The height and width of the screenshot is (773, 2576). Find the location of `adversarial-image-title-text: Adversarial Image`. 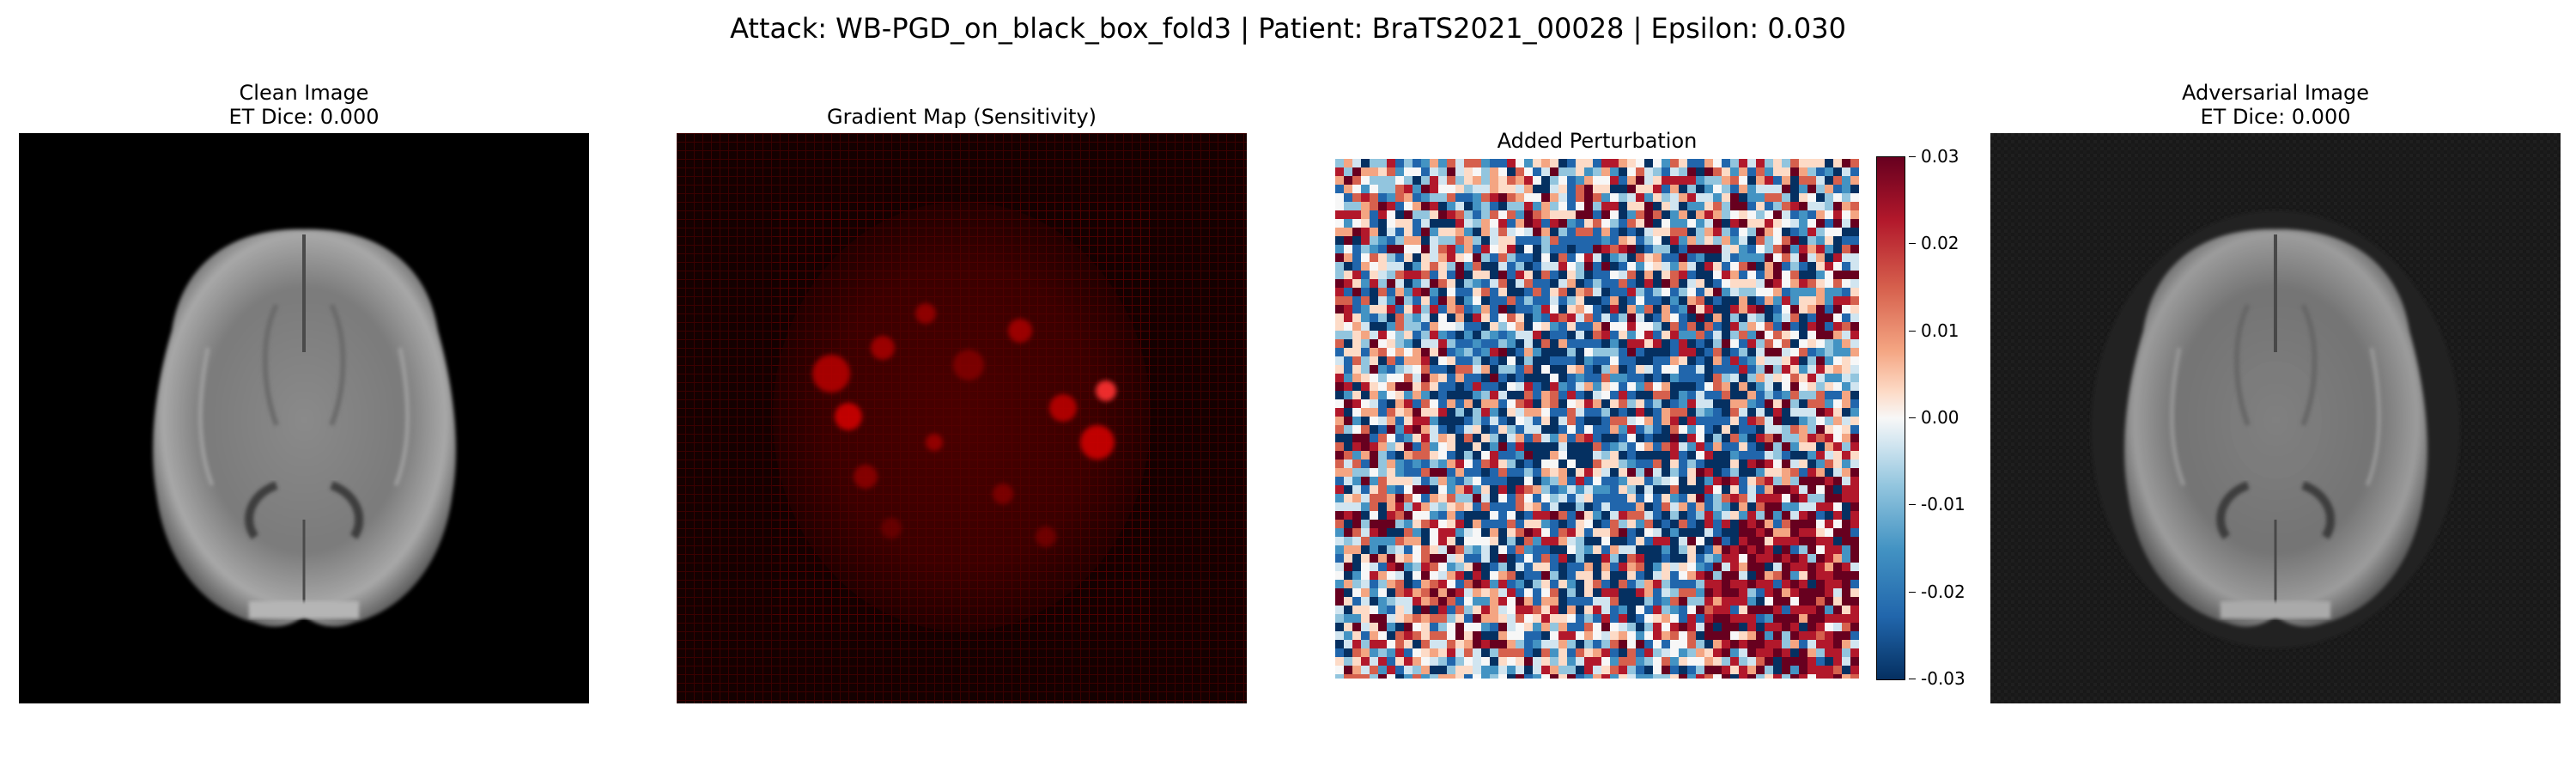

adversarial-image-title-text: Adversarial Image is located at coordinates (2275, 93).